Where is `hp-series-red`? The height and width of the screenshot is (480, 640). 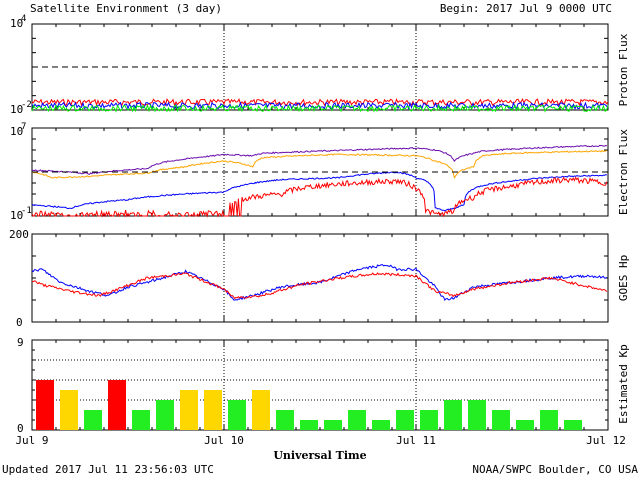
hp-series-red is located at coordinates (319, 286).